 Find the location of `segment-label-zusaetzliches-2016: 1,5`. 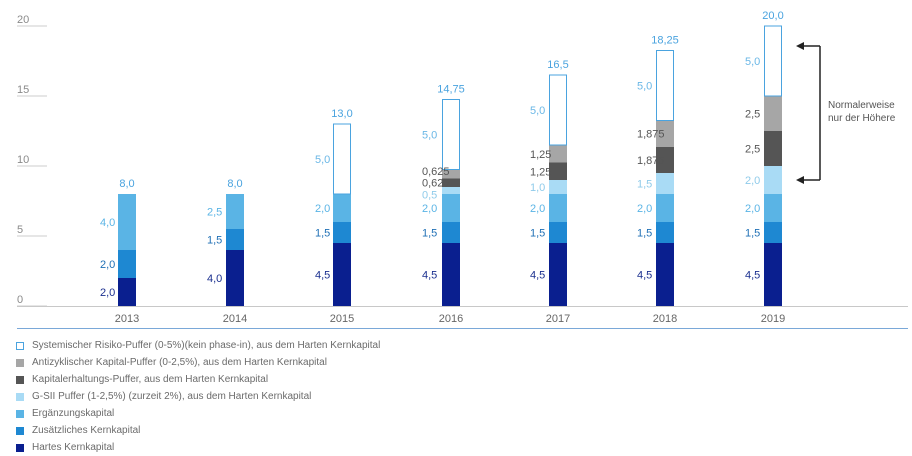

segment-label-zusaetzliches-2016: 1,5 is located at coordinates (429, 234).